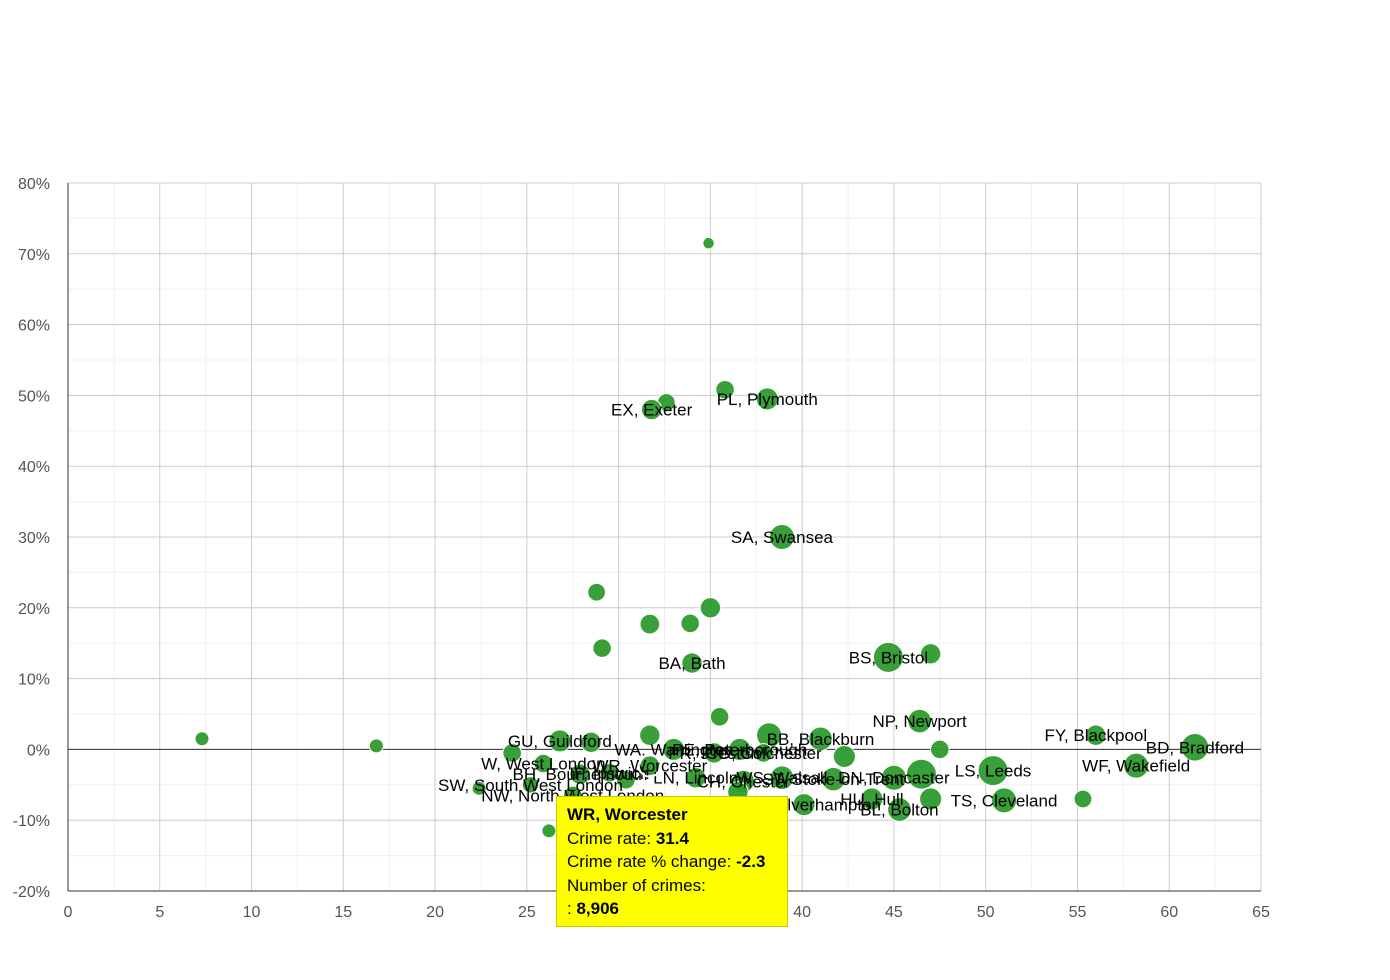 This screenshot has width=1390, height=980. What do you see at coordinates (744, 781) in the screenshot?
I see `point-label: CH, Chester` at bounding box center [744, 781].